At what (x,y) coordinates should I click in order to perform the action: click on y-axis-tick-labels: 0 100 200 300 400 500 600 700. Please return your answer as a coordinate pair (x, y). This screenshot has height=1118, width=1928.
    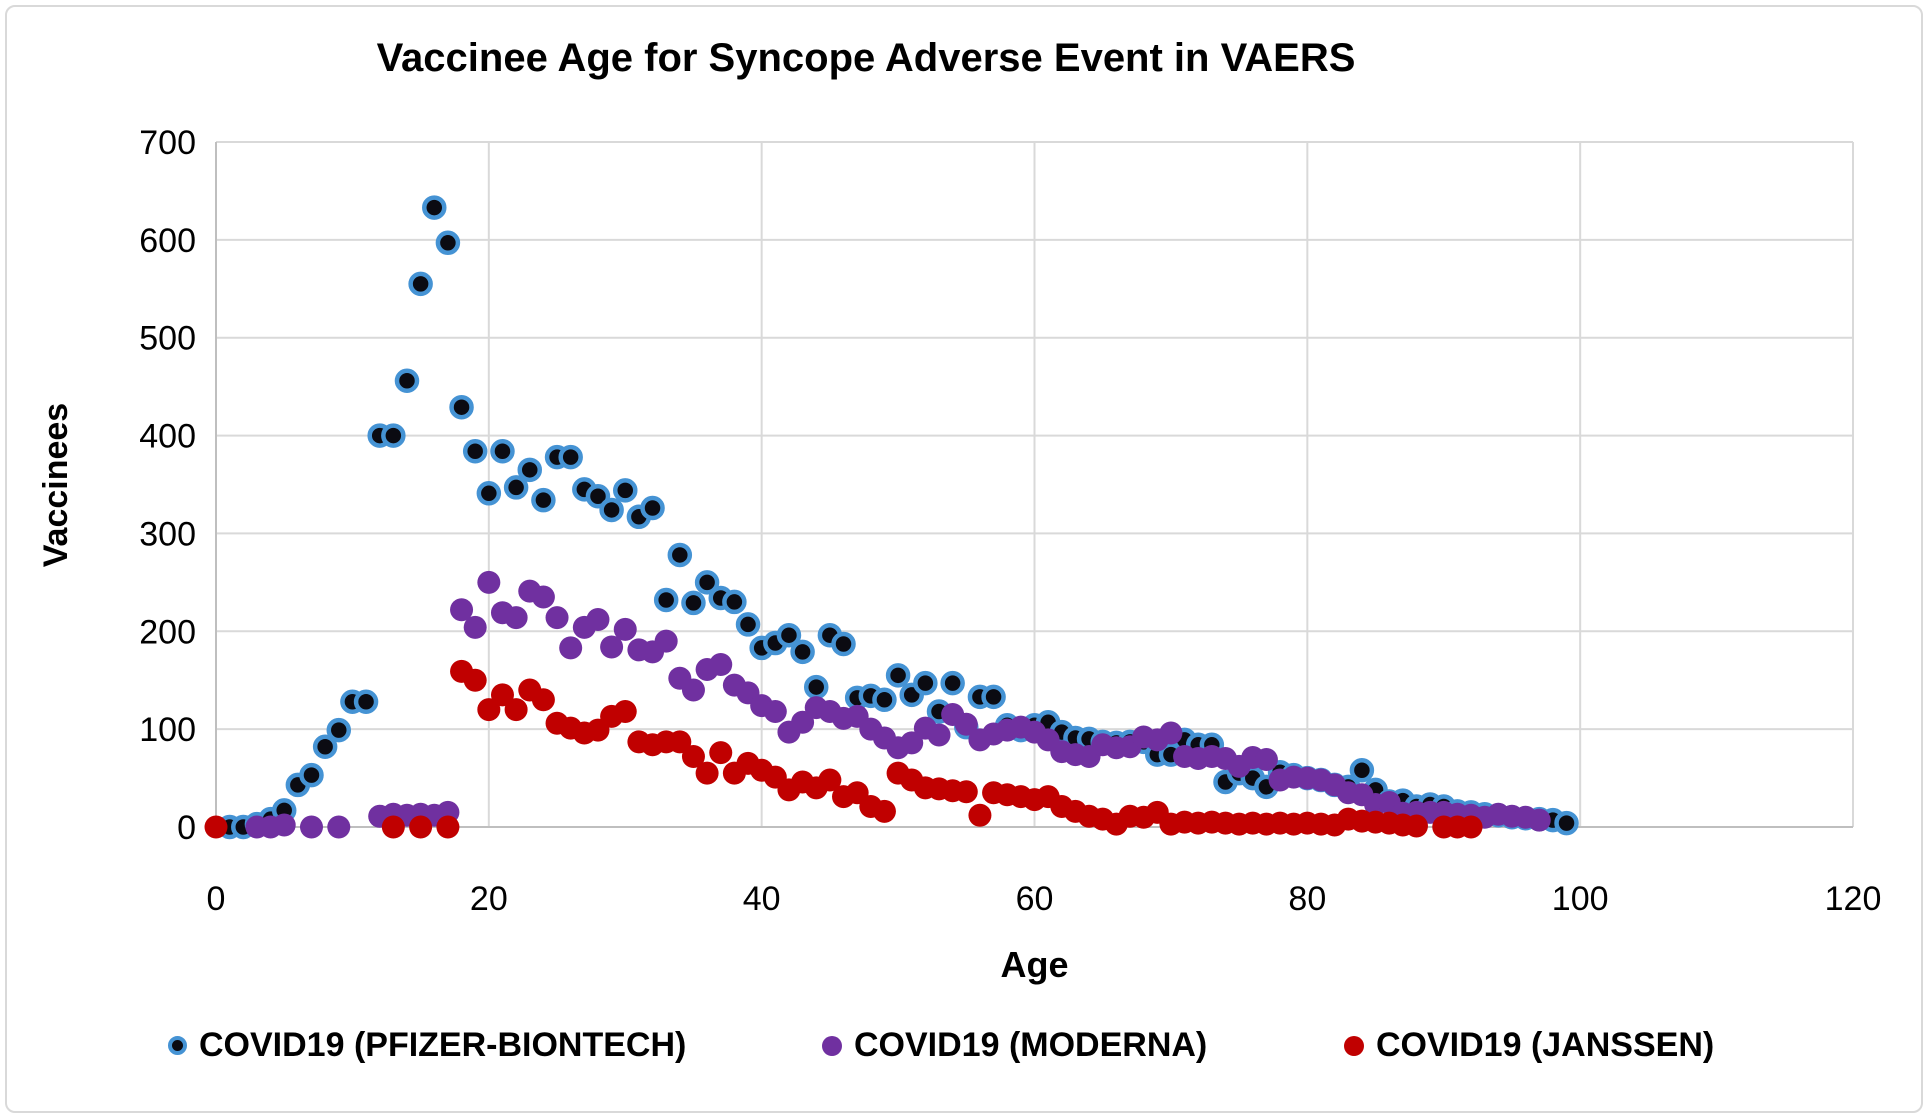
    Looking at the image, I should click on (167, 485).